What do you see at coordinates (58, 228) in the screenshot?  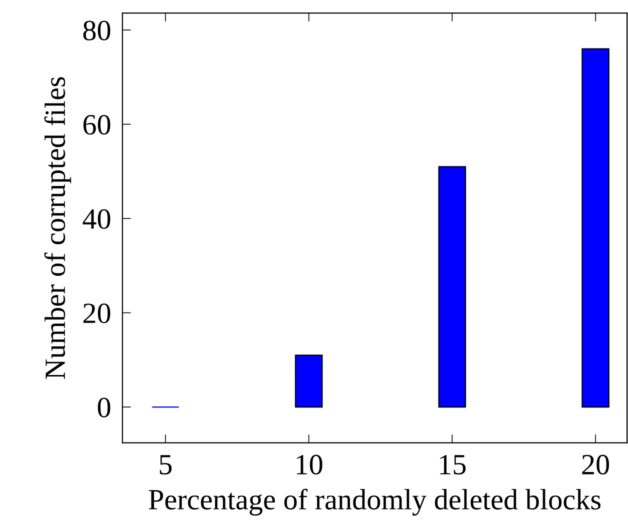 I see `y-axis-title: Number of corrupted files` at bounding box center [58, 228].